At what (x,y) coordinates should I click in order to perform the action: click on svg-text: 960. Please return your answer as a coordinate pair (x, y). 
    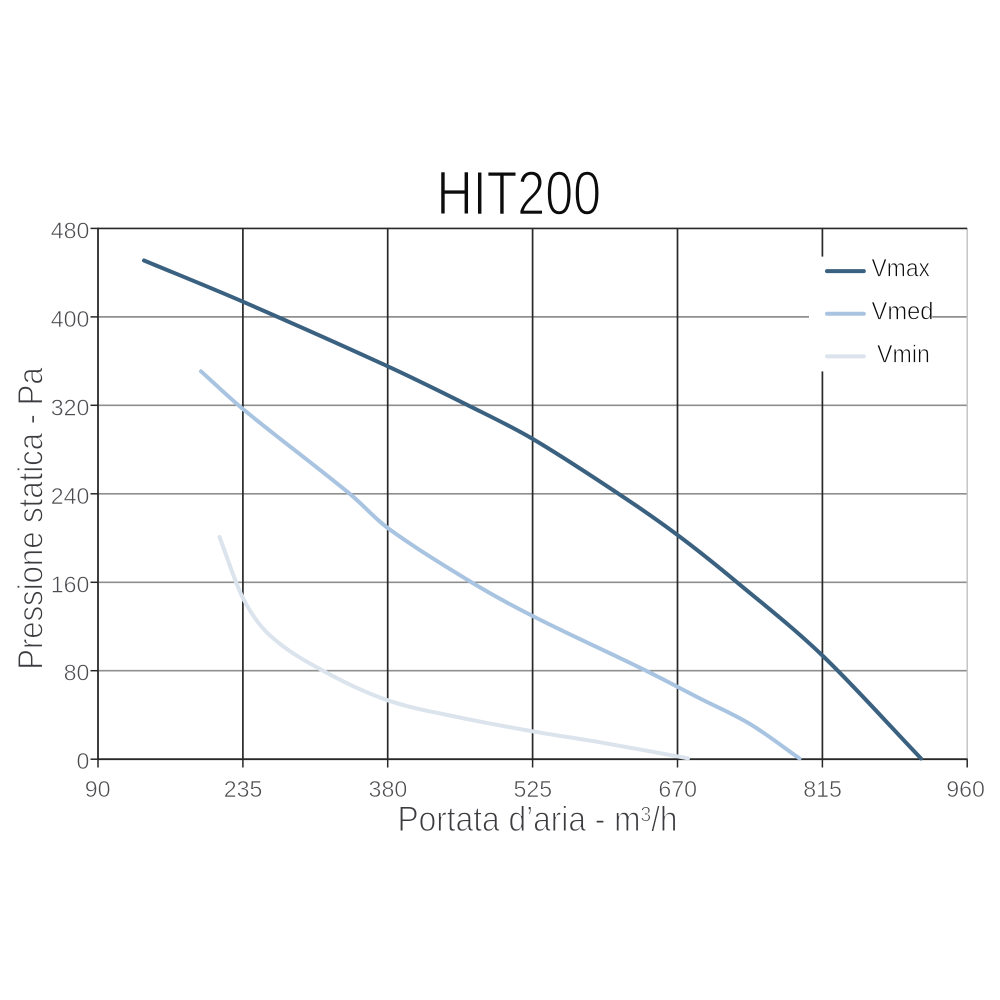
    Looking at the image, I should click on (965, 789).